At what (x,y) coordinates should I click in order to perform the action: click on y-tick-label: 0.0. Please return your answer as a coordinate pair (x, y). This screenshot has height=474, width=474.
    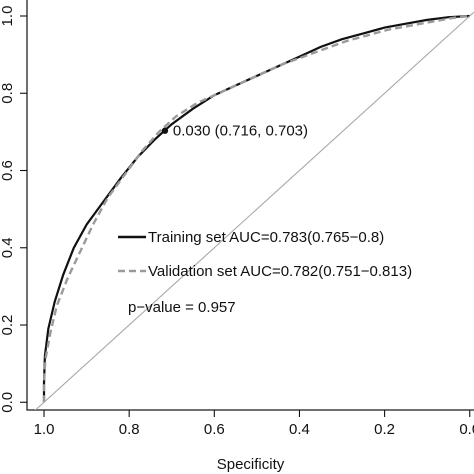
    Looking at the image, I should click on (8, 402).